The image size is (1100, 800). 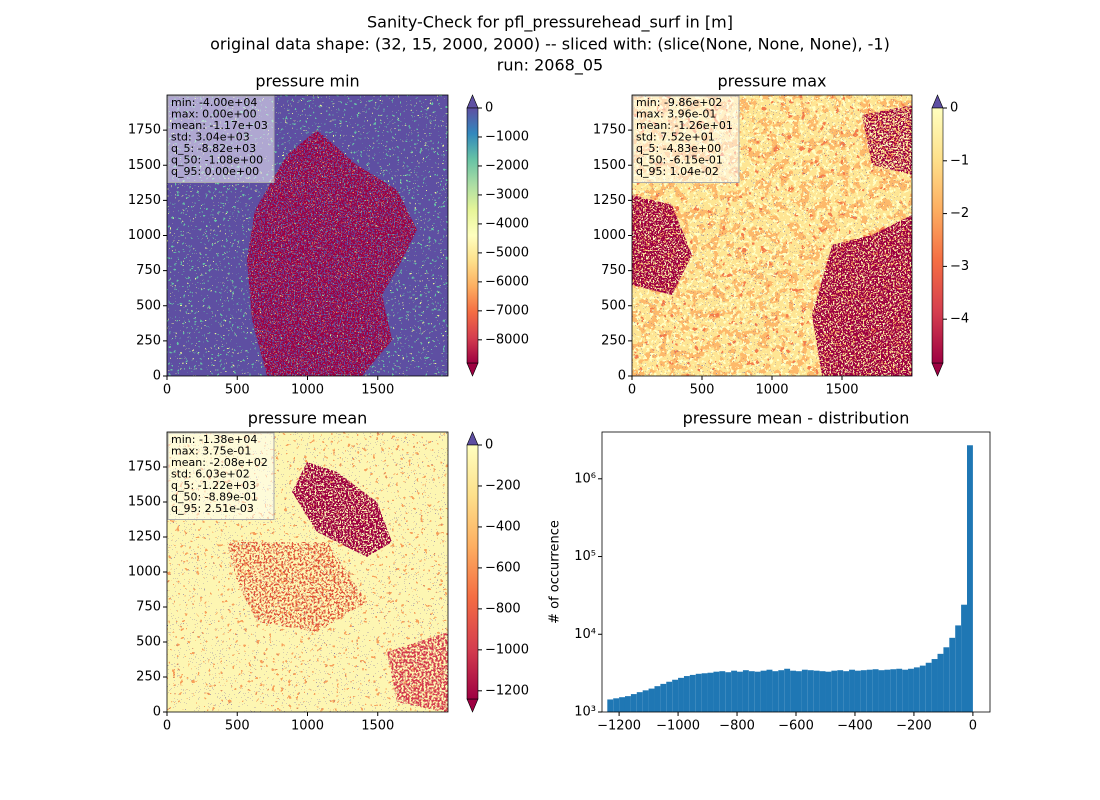 I want to click on stats-line: q_5: -4.83e+00, so click(x=678, y=148).